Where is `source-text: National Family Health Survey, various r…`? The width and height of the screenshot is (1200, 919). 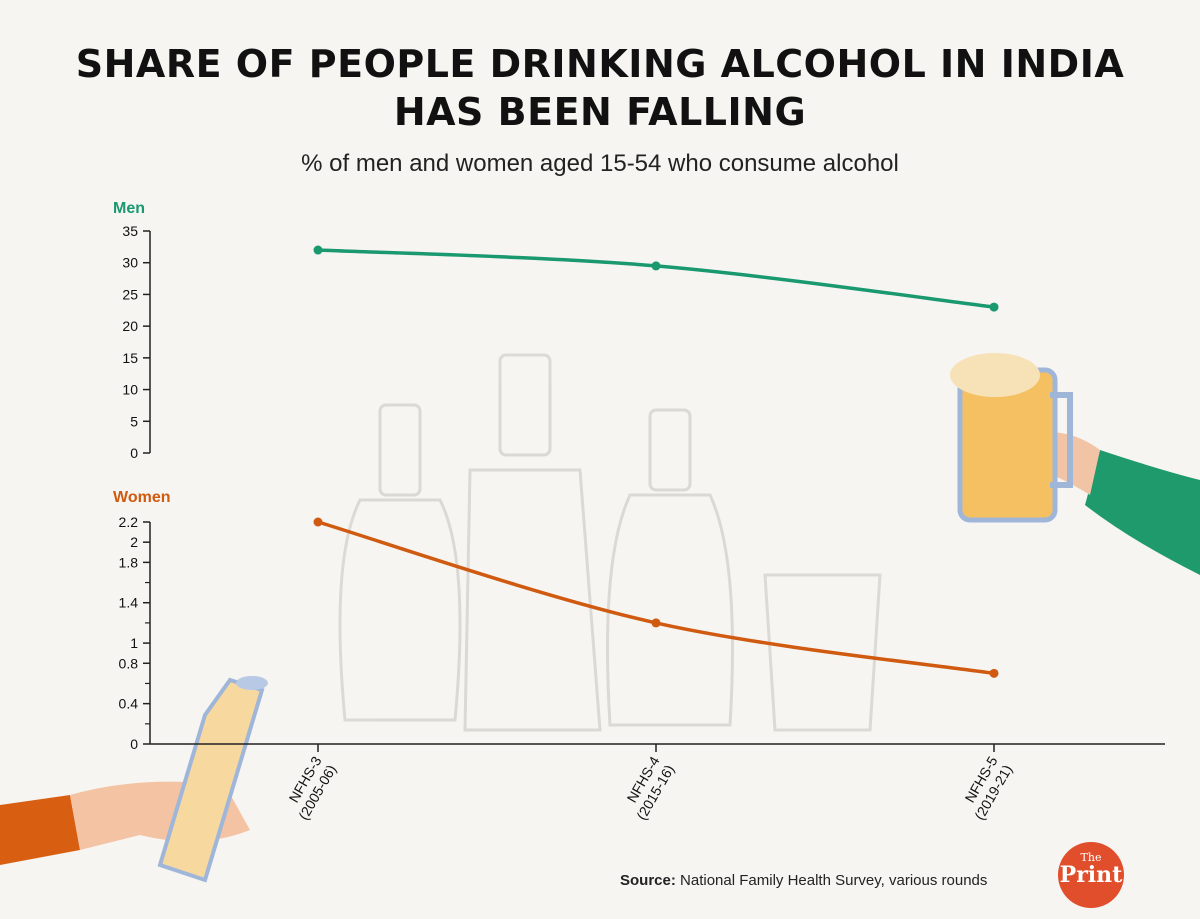
source-text: National Family Health Survey, various r… is located at coordinates (834, 880).